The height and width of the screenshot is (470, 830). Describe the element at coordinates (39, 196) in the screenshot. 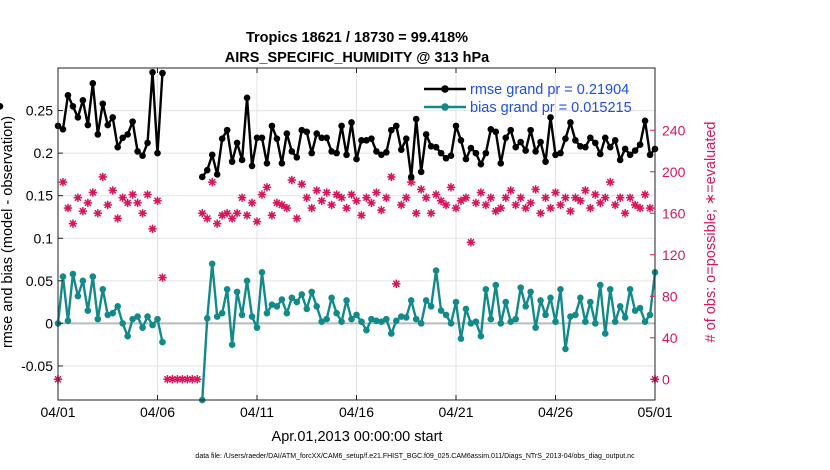

I see `left-y-tick-label: 0.15` at that location.